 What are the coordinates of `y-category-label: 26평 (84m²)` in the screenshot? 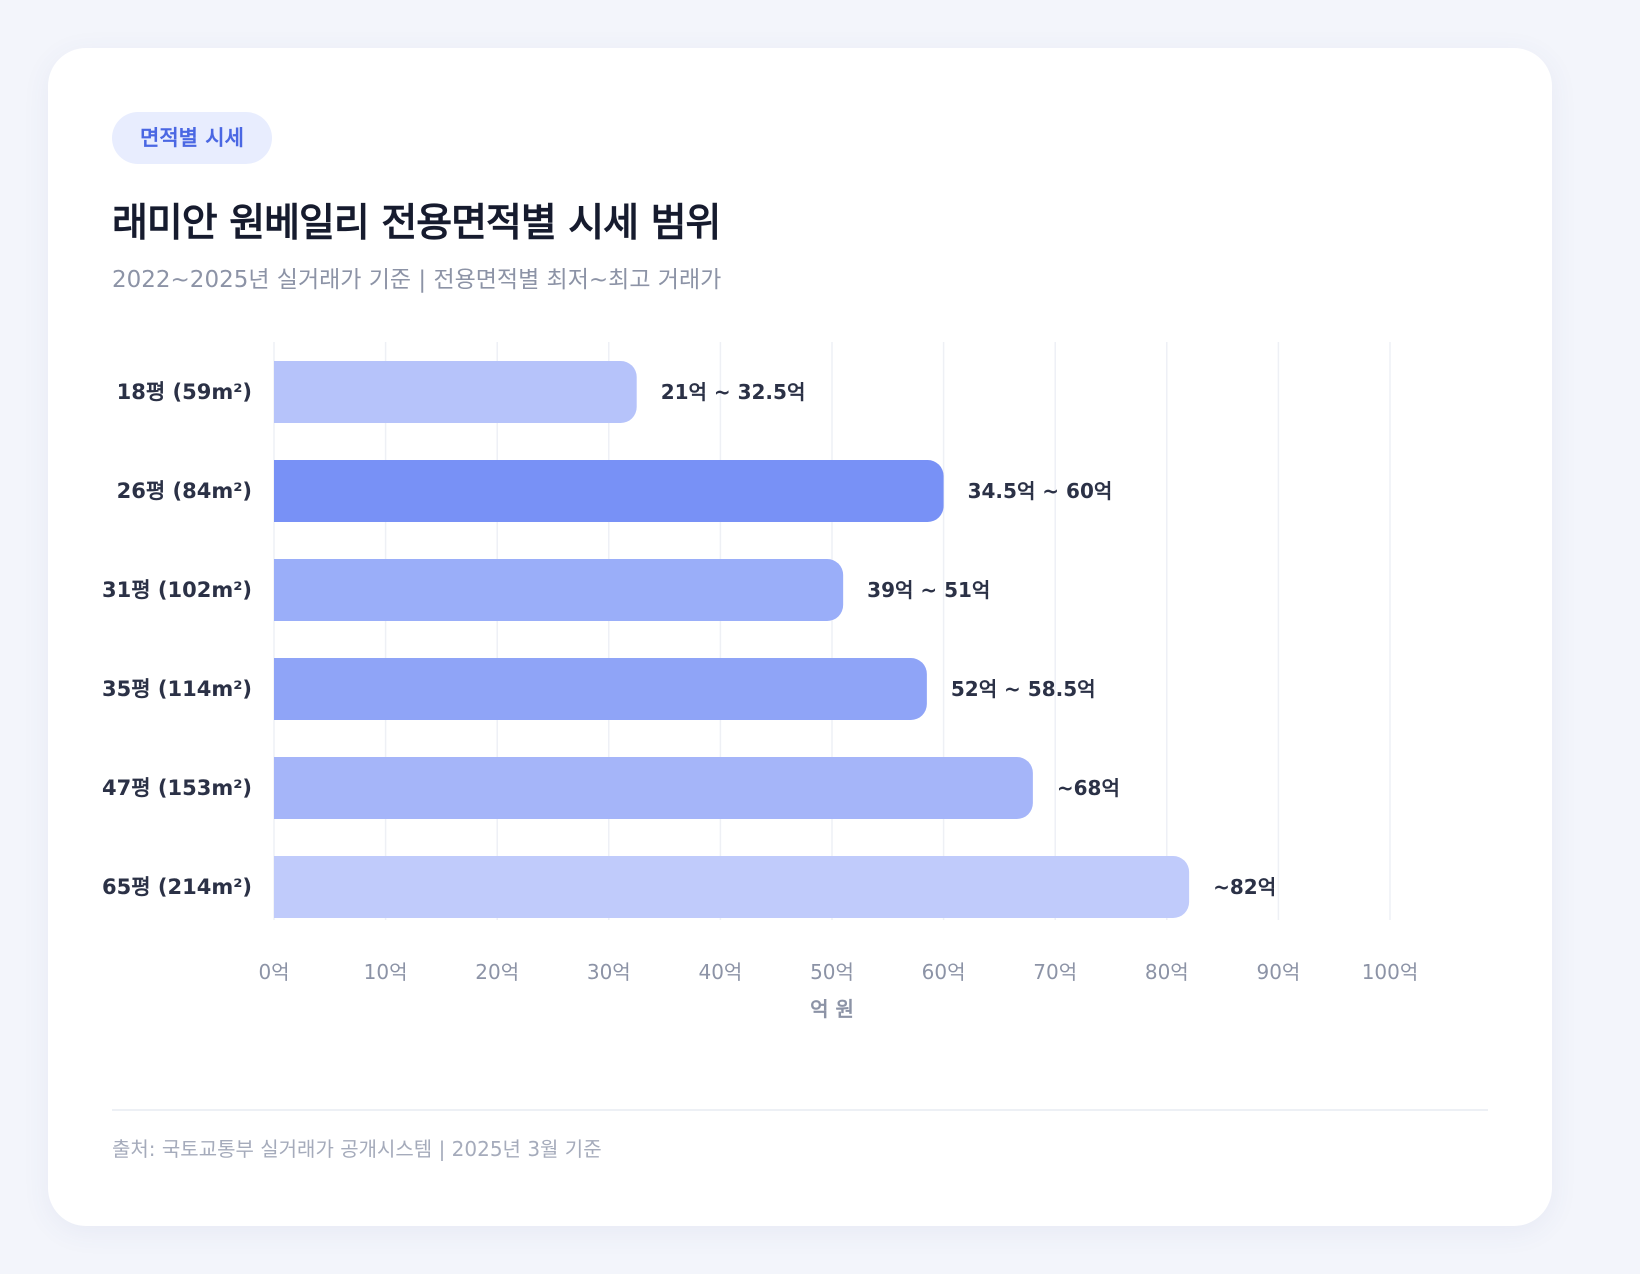 It's located at (184, 491).